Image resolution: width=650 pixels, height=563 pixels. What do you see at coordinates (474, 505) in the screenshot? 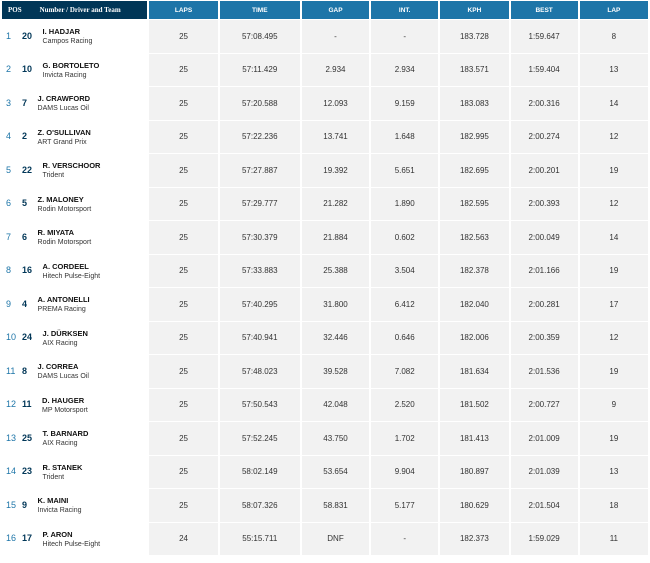
I see `kph-cell: 180.629` at bounding box center [474, 505].